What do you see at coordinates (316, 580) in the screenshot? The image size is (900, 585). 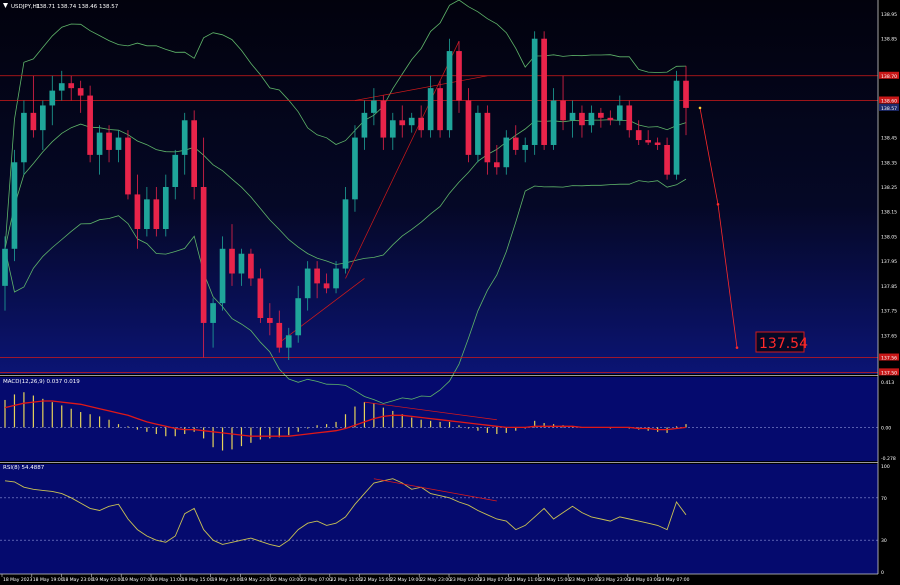 I see `time-axis-label: 22 May 07:00` at bounding box center [316, 580].